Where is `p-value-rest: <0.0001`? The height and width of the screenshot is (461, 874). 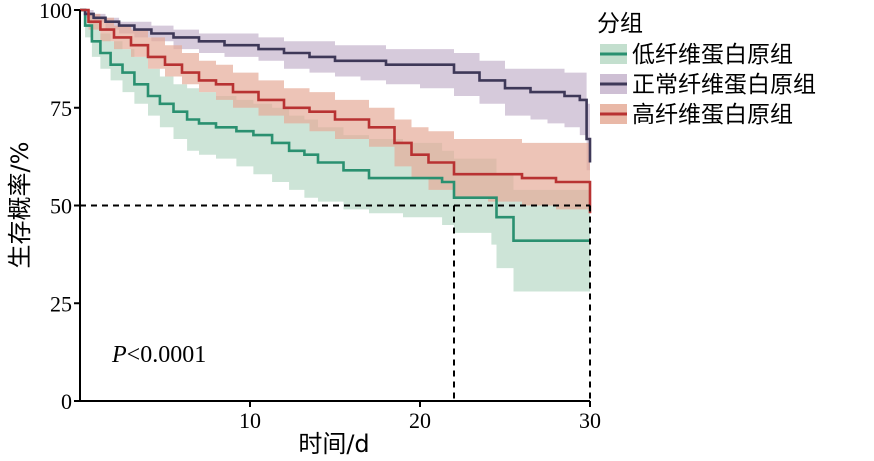 p-value-rest: <0.0001 is located at coordinates (167, 355).